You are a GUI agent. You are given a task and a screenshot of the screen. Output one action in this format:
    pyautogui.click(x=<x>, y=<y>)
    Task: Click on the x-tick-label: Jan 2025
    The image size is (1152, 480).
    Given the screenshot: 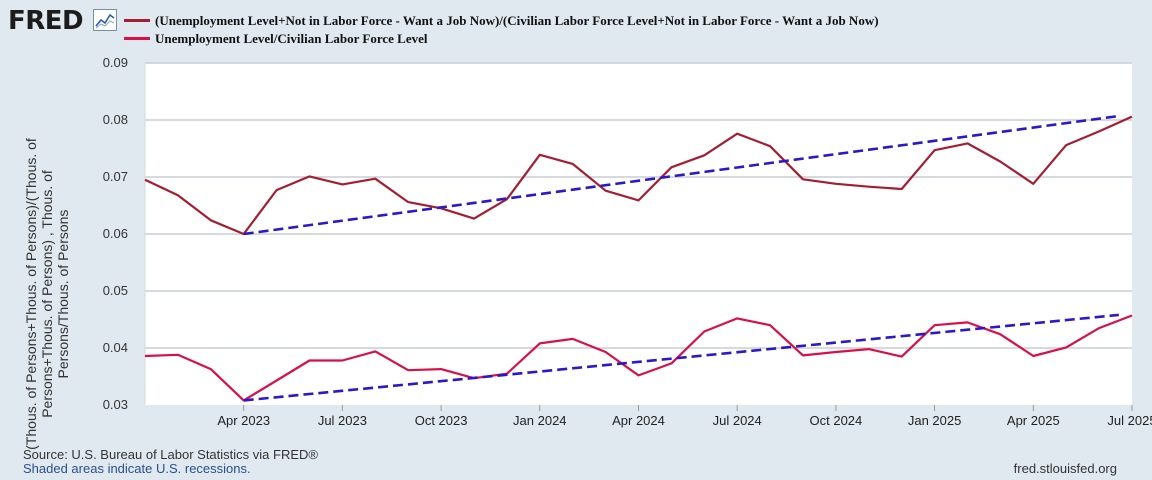 What is the action you would take?
    pyautogui.click(x=935, y=420)
    